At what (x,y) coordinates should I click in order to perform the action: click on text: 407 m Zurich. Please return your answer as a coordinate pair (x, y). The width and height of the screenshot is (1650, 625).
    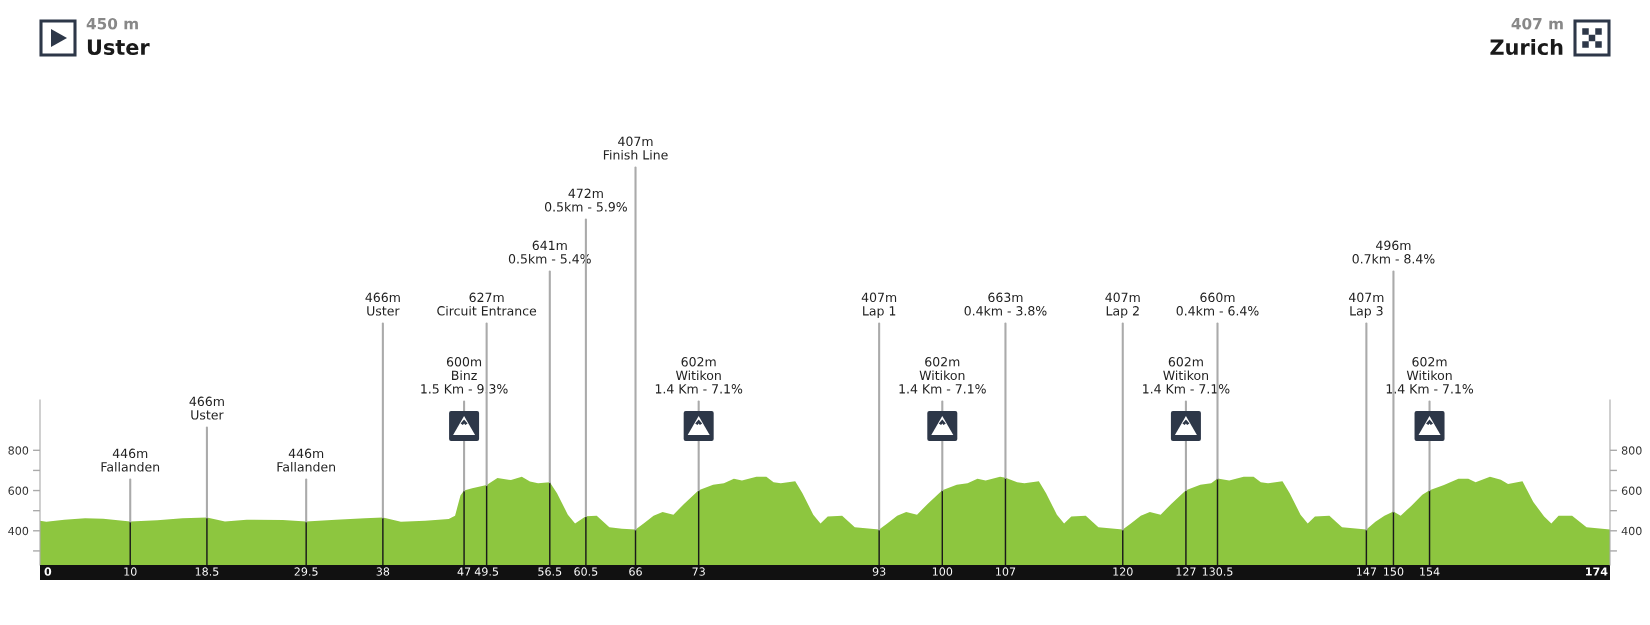
    Looking at the image, I should click on (1526, 36).